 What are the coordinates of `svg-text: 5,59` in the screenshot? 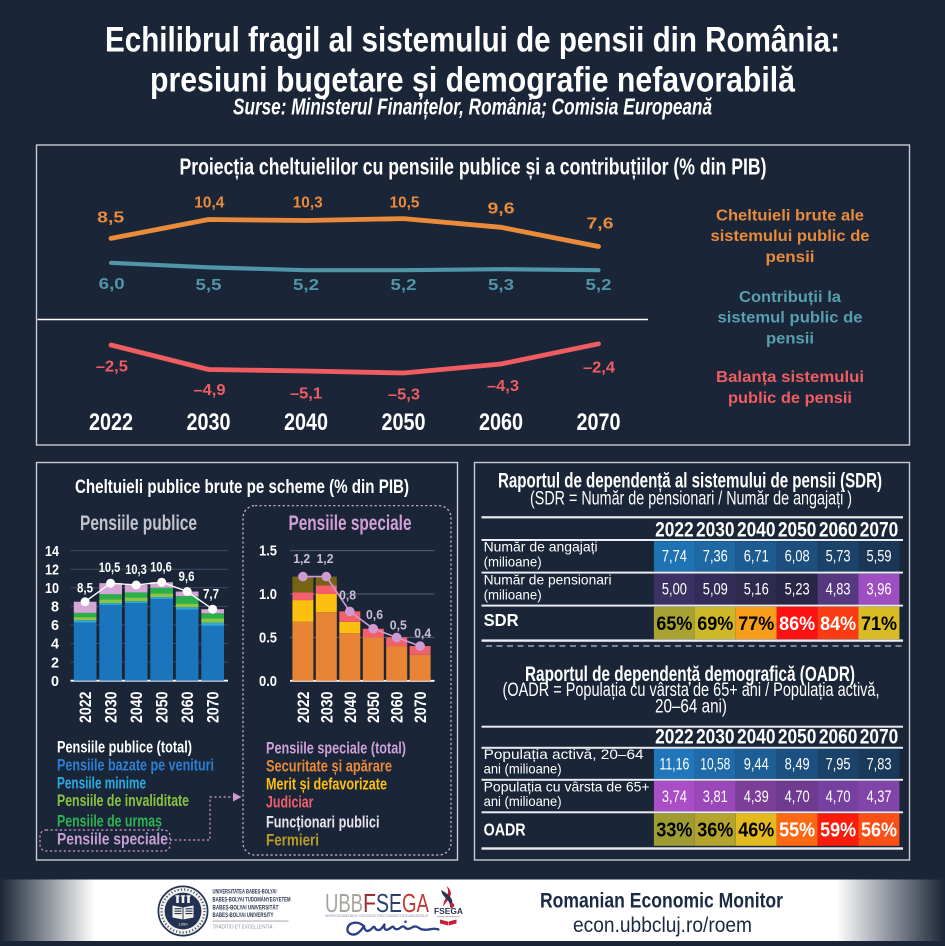 It's located at (879, 556).